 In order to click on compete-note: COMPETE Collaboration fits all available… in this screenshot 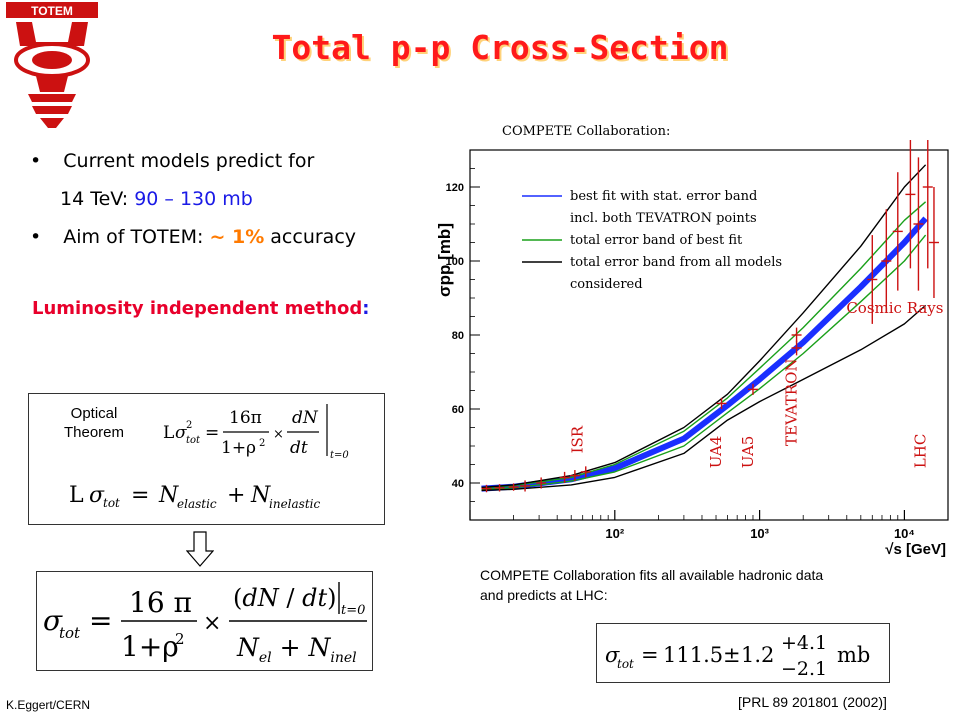, I will do `click(651, 585)`.